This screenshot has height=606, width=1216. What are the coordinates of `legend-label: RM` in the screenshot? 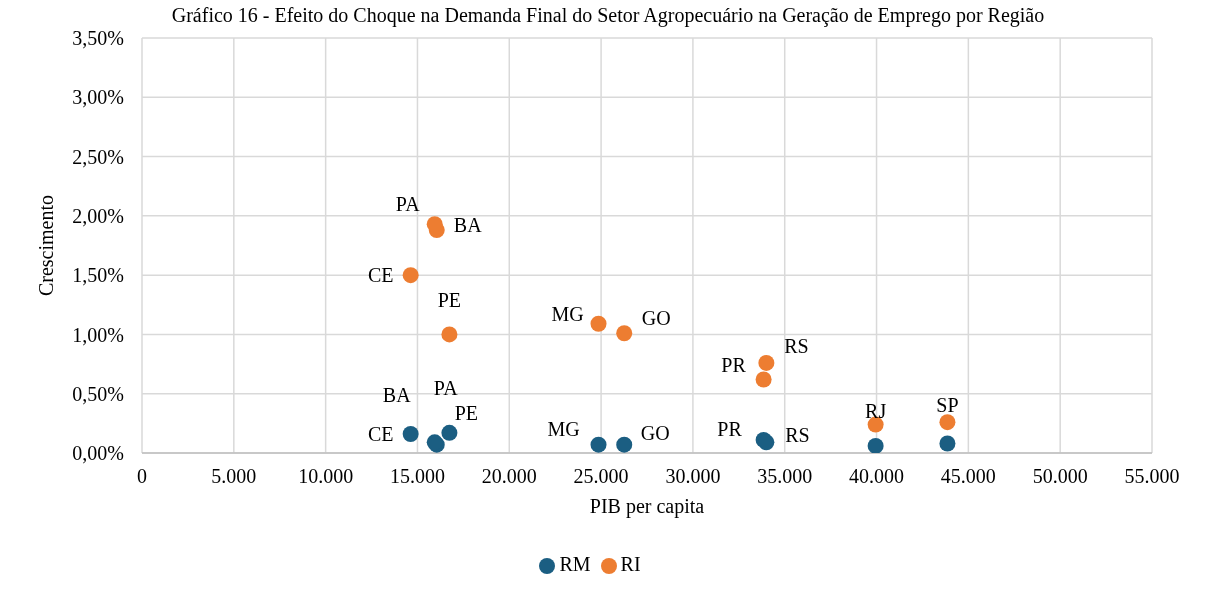 It's located at (575, 564).